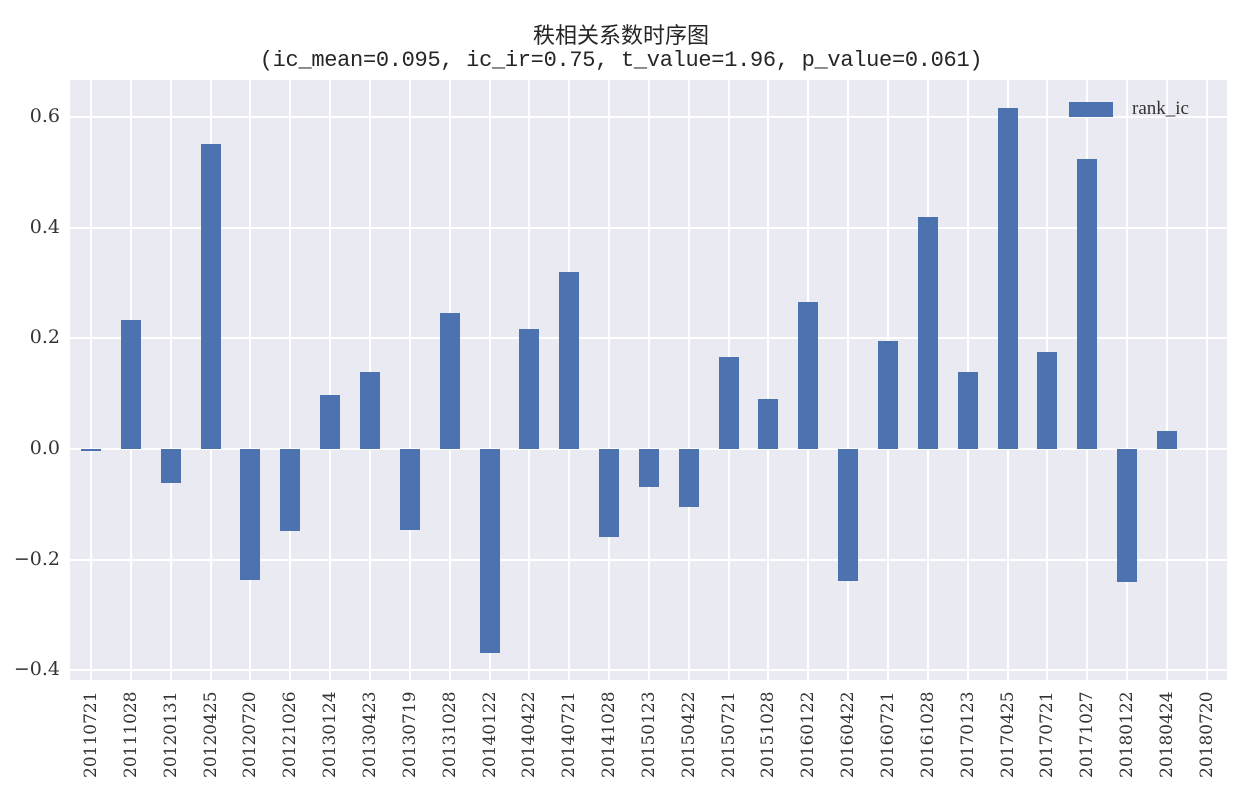 Image resolution: width=1242 pixels, height=801 pixels. What do you see at coordinates (888, 734) in the screenshot?
I see `x-tick-label: 20160721` at bounding box center [888, 734].